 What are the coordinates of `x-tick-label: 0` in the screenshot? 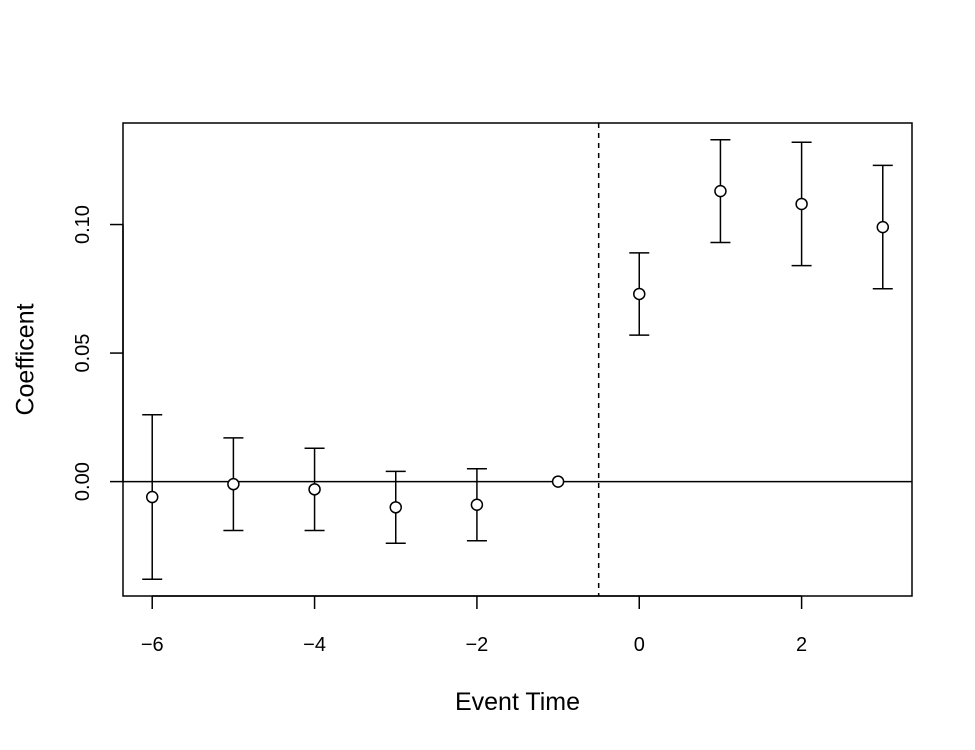 It's located at (639, 645).